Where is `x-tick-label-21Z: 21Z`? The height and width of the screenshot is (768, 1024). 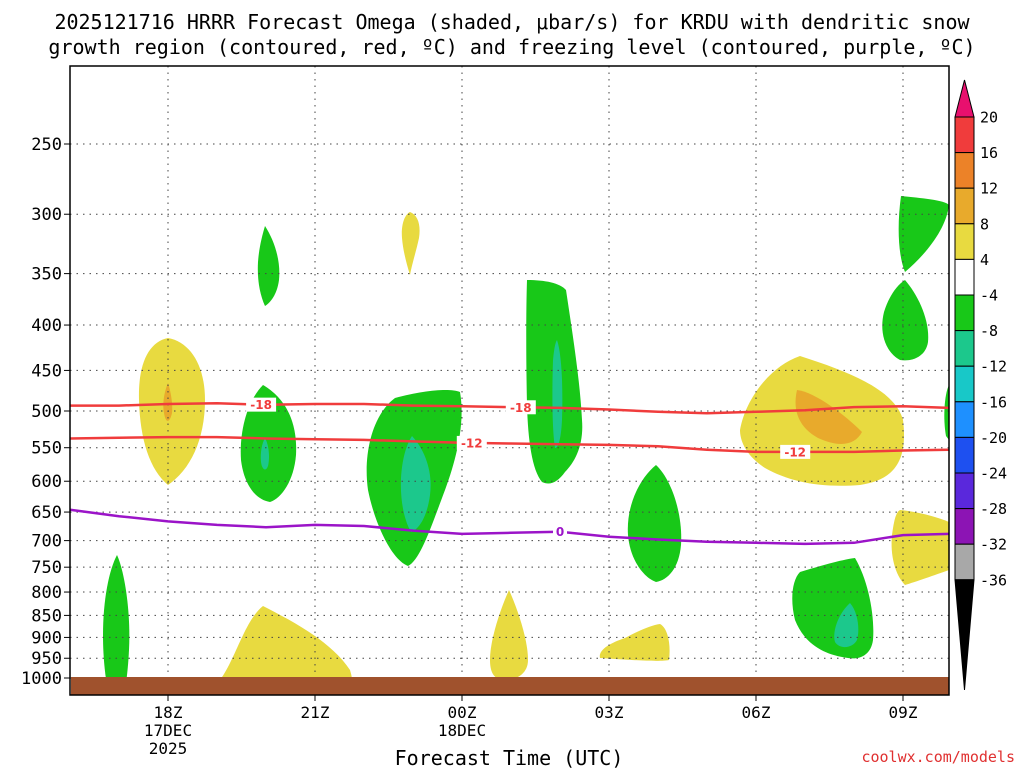
x-tick-label-21Z: 21Z is located at coordinates (315, 712).